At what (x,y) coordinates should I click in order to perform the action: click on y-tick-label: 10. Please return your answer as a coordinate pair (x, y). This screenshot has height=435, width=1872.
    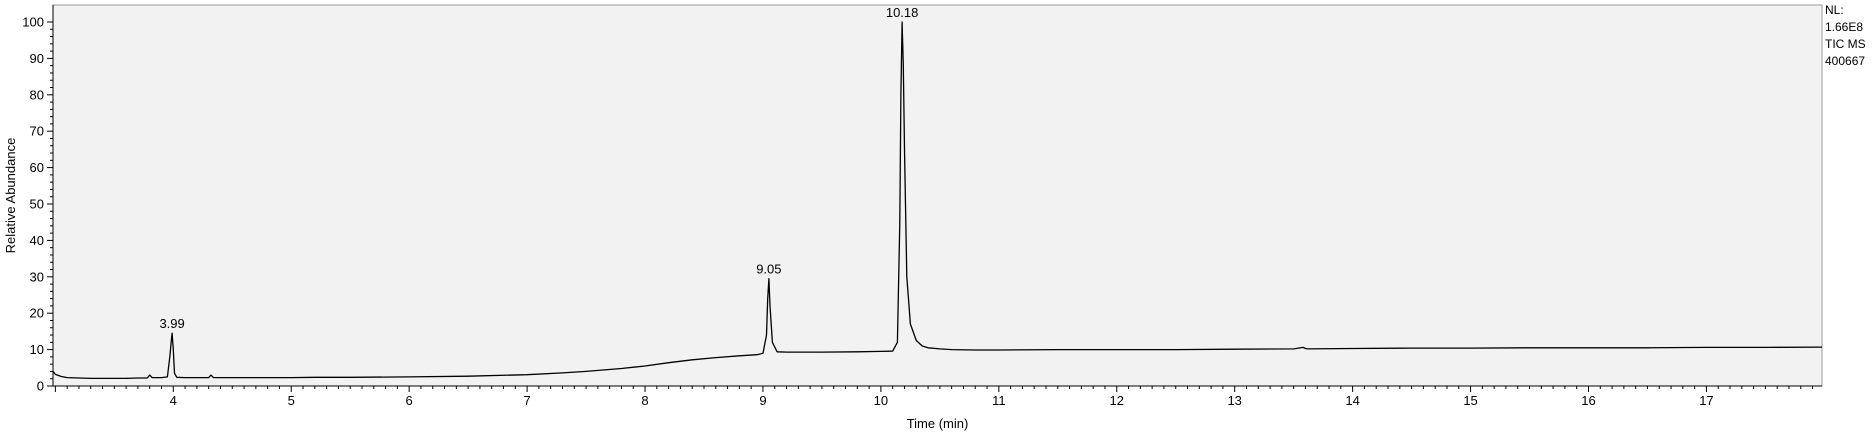
    Looking at the image, I should click on (37, 349).